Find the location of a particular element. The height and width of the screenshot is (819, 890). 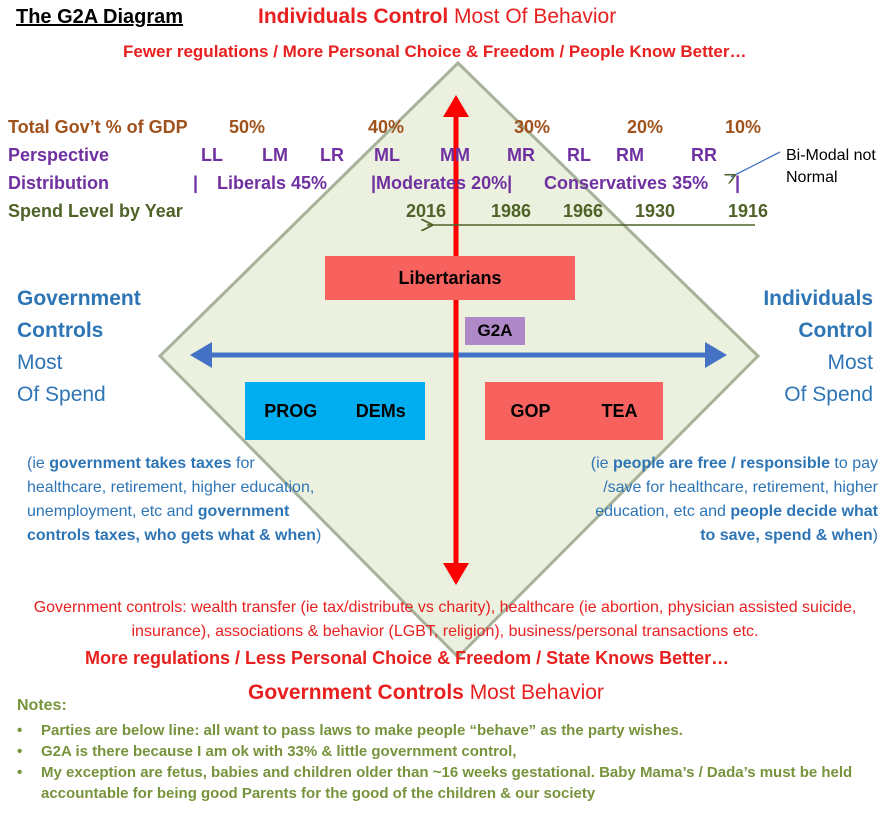

right-para-text: (ie is located at coordinates (601, 463).